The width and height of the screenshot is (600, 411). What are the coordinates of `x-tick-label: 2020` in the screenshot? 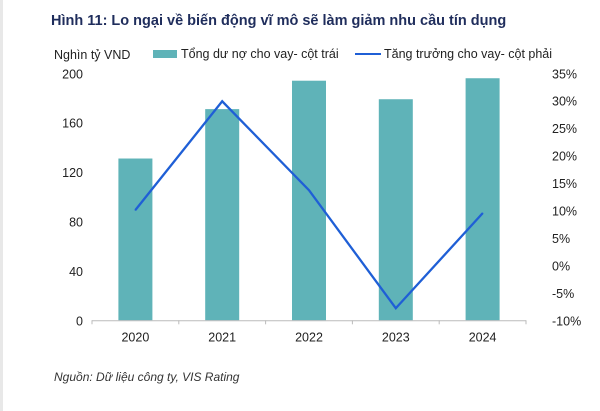 It's located at (135, 337).